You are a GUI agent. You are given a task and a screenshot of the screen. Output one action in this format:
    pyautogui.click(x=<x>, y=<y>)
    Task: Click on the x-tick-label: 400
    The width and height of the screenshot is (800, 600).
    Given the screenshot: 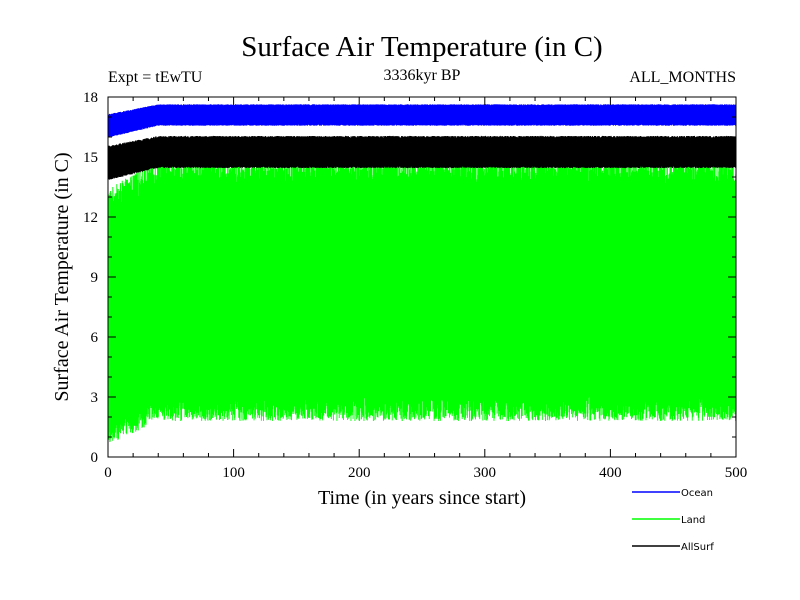 What is the action you would take?
    pyautogui.click(x=610, y=473)
    